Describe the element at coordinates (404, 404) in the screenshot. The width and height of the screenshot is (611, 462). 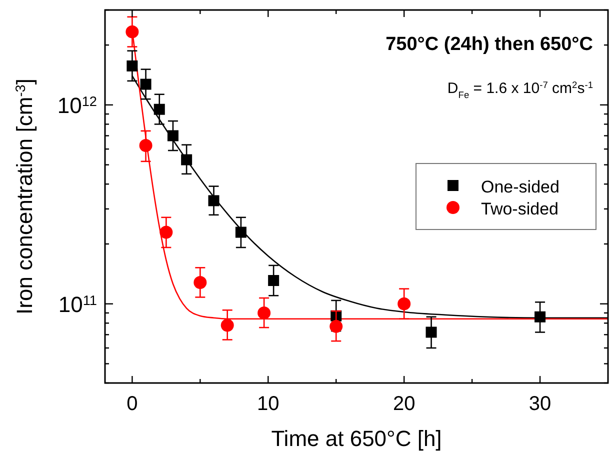
I see `x-tick-label: 20` at that location.